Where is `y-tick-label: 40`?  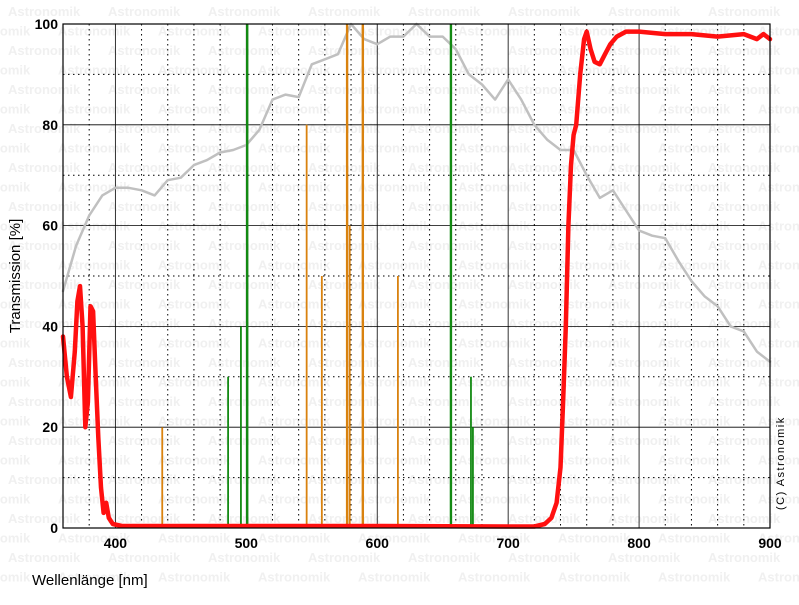
y-tick-label: 40 is located at coordinates (50, 326).